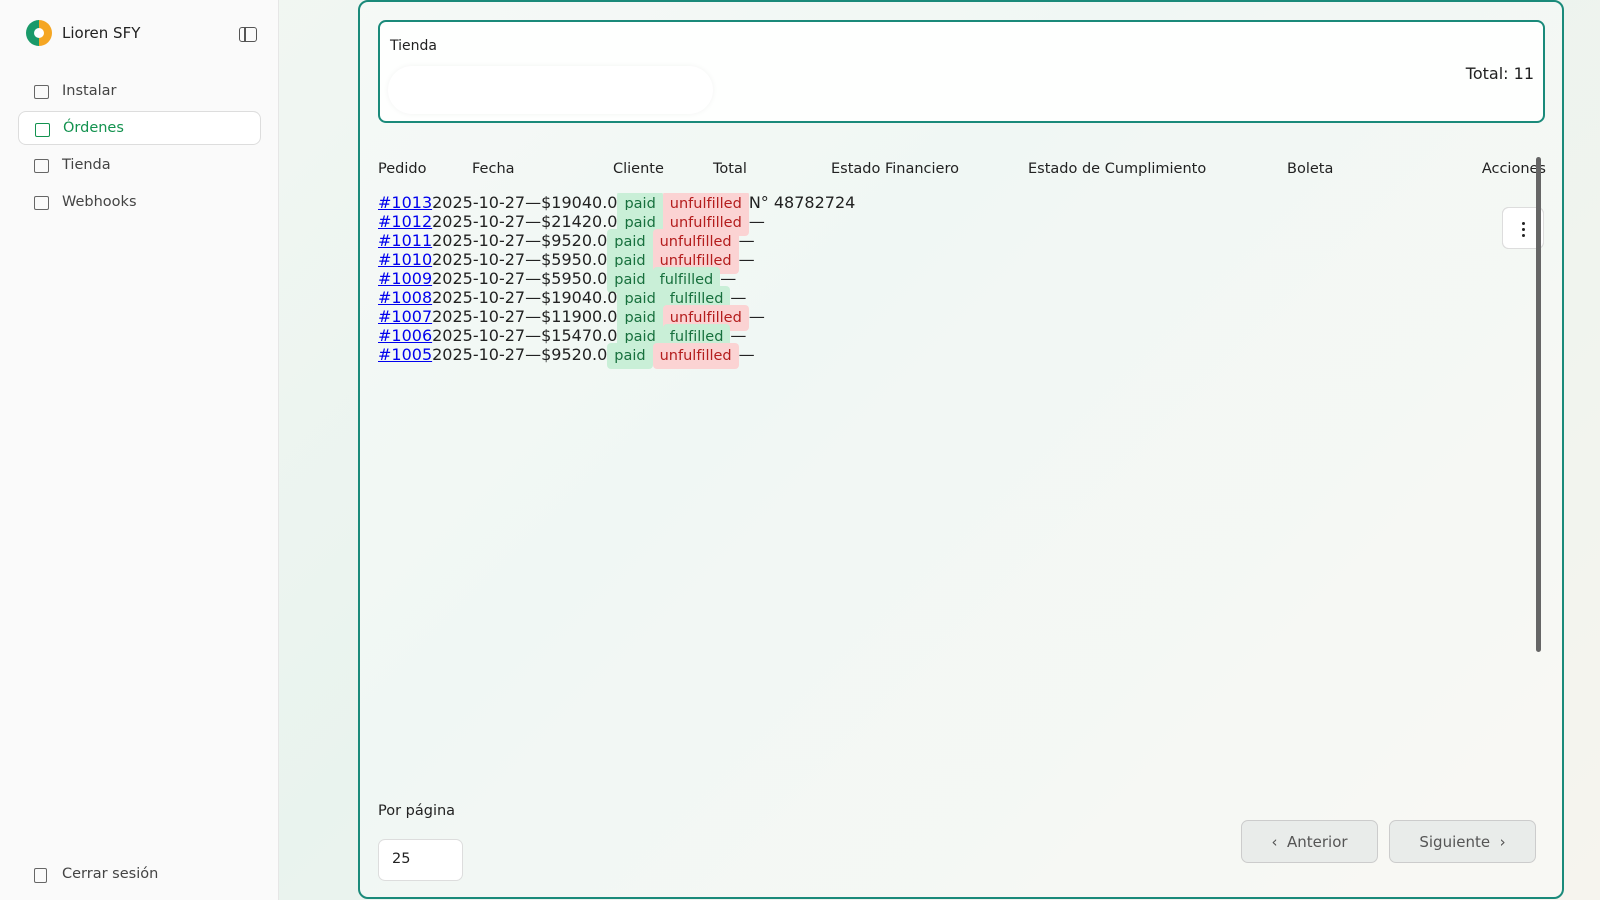 The width and height of the screenshot is (1600, 900). I want to click on order-link: #1013, so click(405, 202).